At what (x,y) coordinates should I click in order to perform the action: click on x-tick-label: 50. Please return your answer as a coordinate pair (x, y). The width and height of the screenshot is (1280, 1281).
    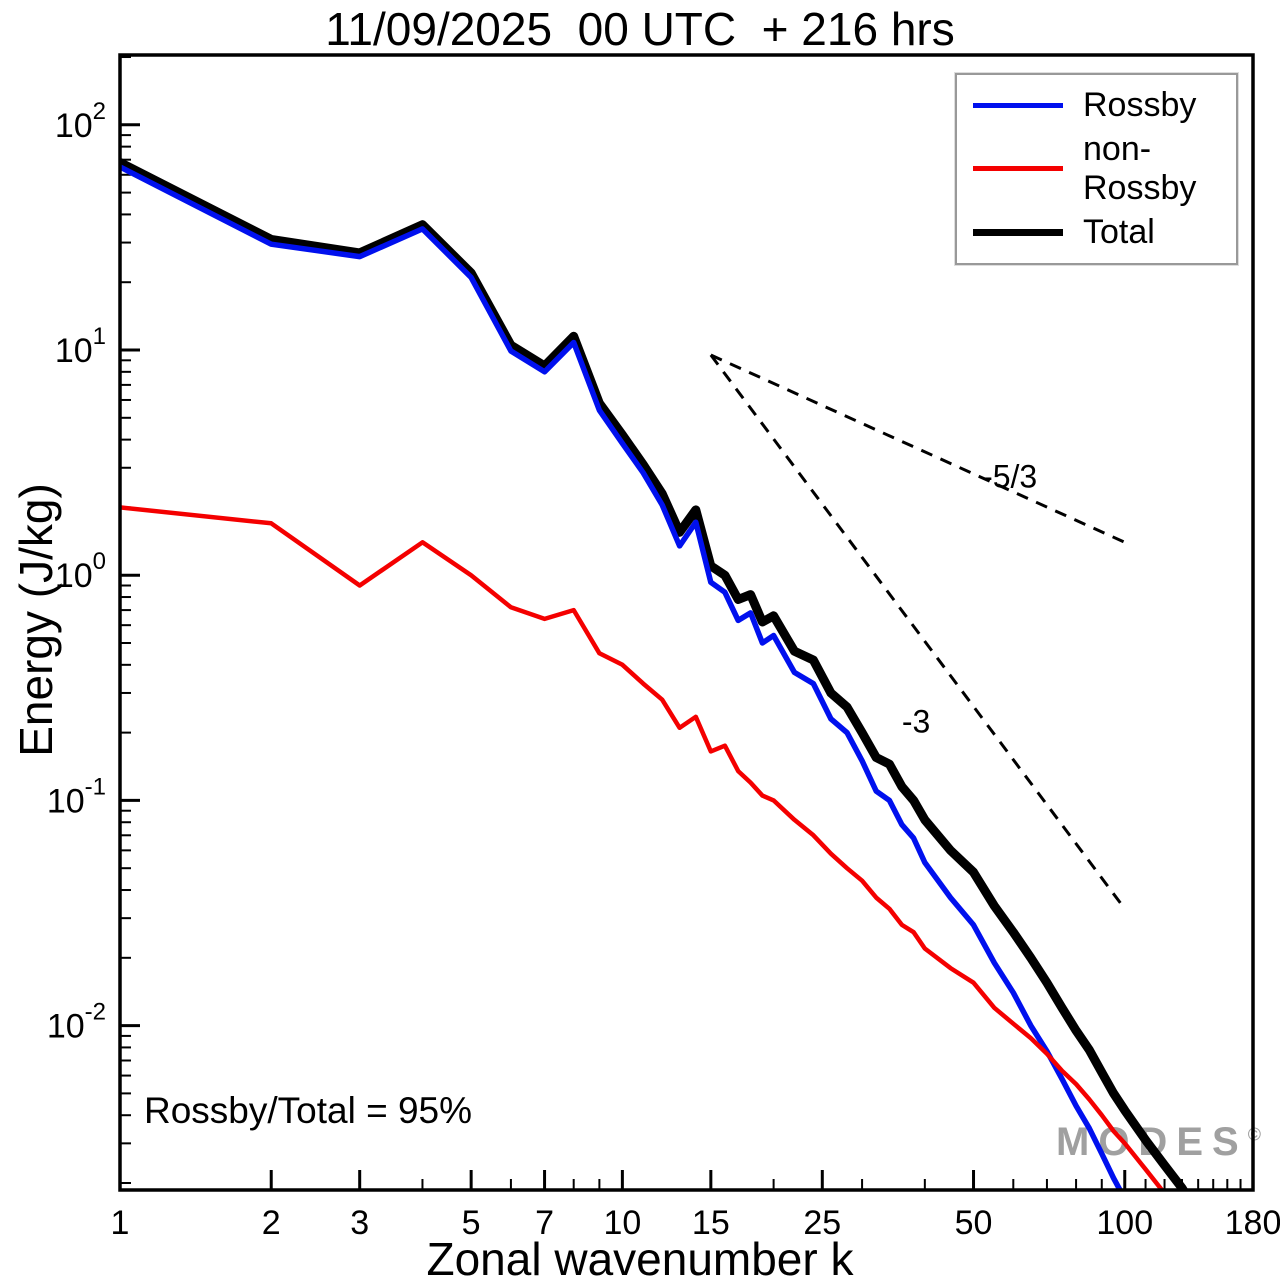
    Looking at the image, I should click on (974, 1223).